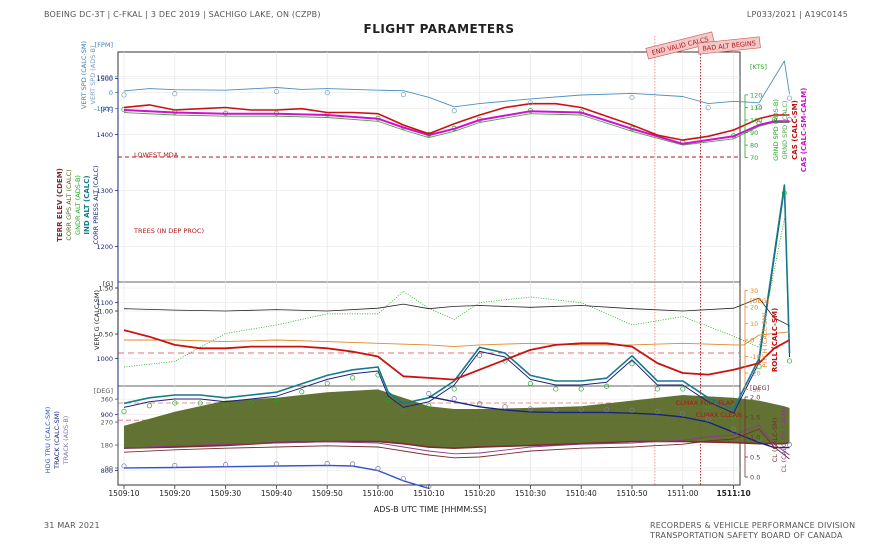 The width and height of the screenshot is (878, 549). What do you see at coordinates (754, 291) in the screenshot?
I see `attitude-tick-label: 30` at bounding box center [754, 291].